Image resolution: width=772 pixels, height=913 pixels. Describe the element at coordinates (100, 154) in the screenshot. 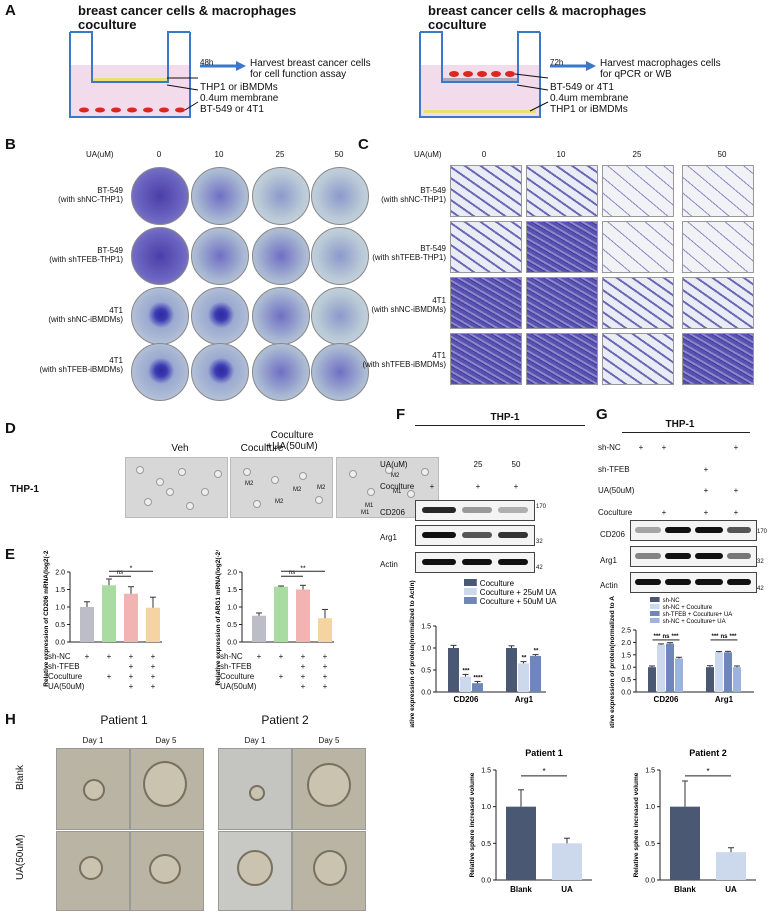

I see `panel-b-ua-label: UA(uM)` at that location.